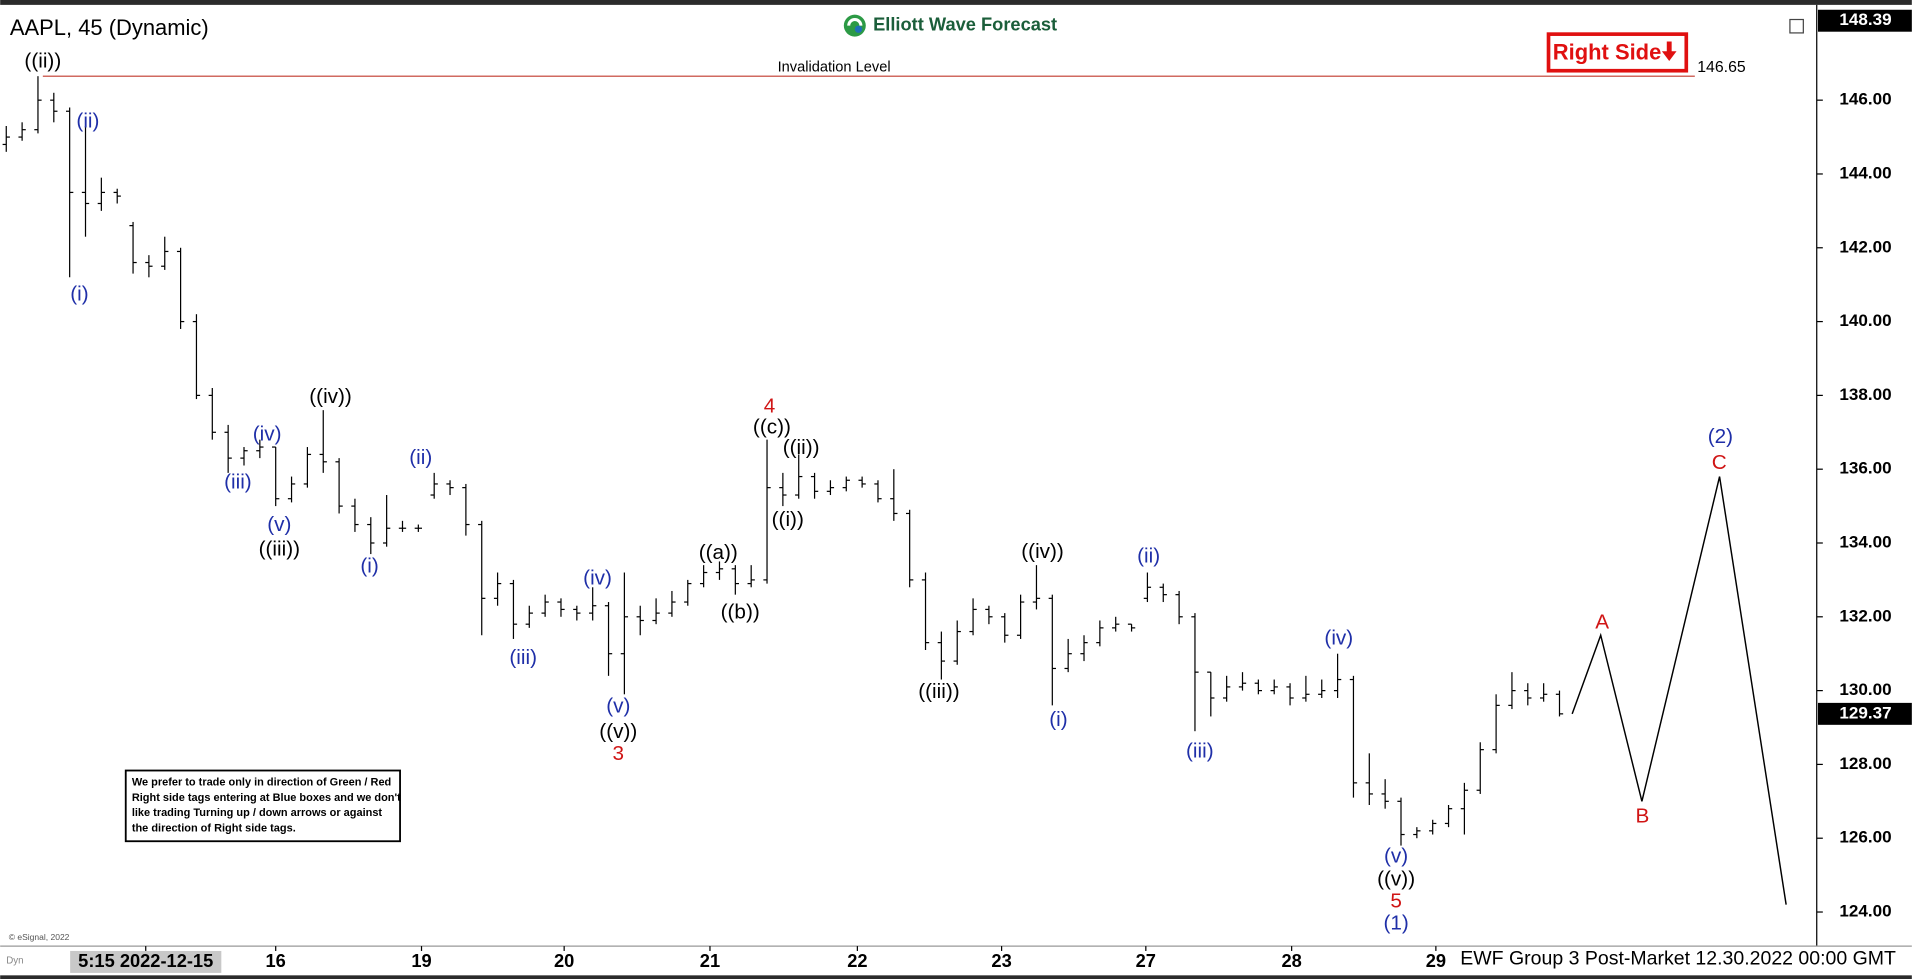 The width and height of the screenshot is (1912, 979). Describe the element at coordinates (1865, 911) in the screenshot. I see `y-tick-label: 124.00` at that location.